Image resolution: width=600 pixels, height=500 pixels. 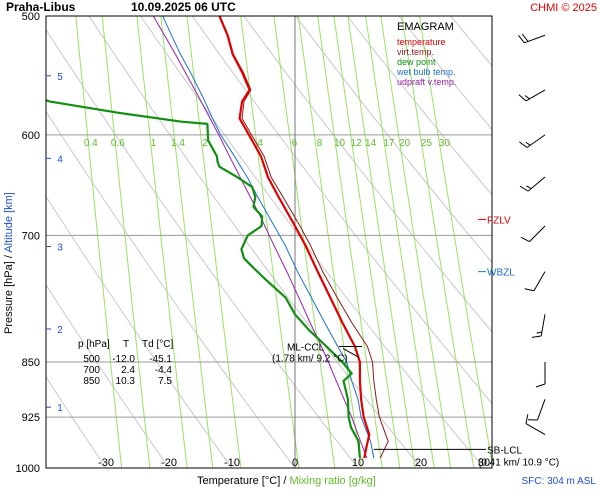 I want to click on copyright: CHMI © 2025, so click(x=563, y=8).